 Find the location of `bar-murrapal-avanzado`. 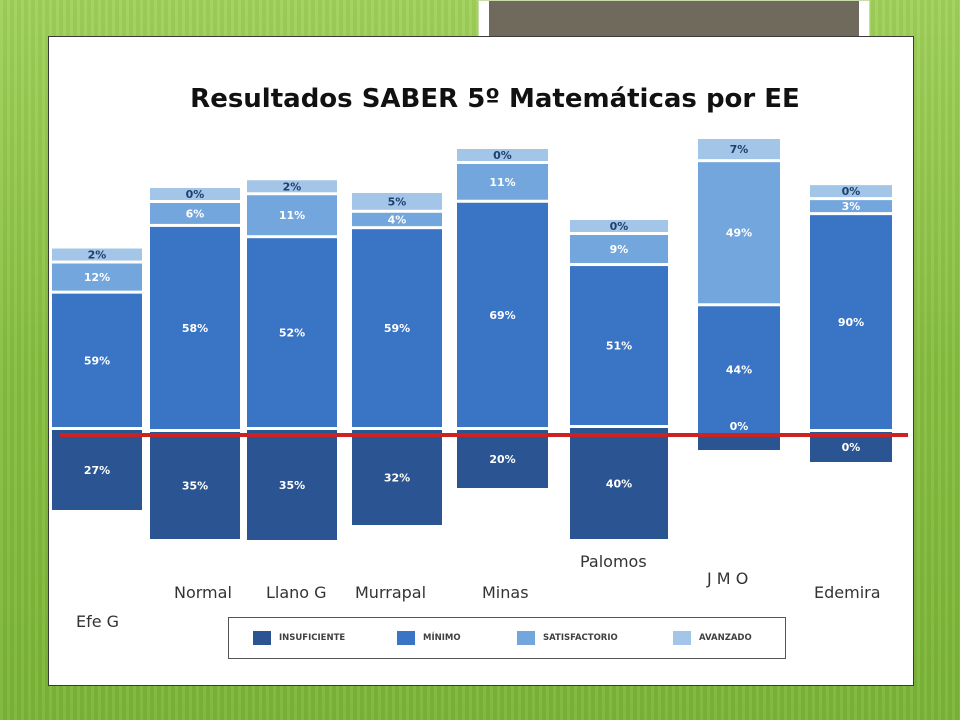

bar-murrapal-avanzado is located at coordinates (397, 201).